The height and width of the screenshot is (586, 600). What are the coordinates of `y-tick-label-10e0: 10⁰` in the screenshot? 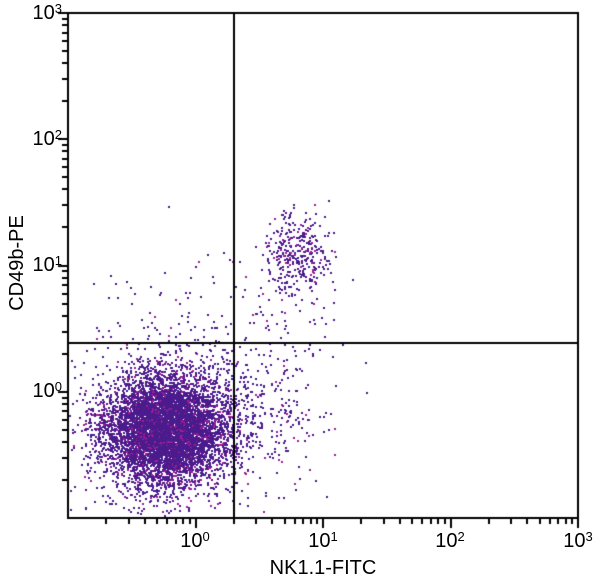 It's located at (47, 390).